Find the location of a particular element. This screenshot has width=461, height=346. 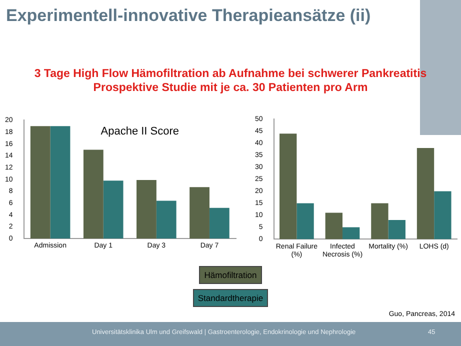

text: Prospektive Studie mit je ca. 30 Patienten pro Arm is located at coordinates (230, 88).